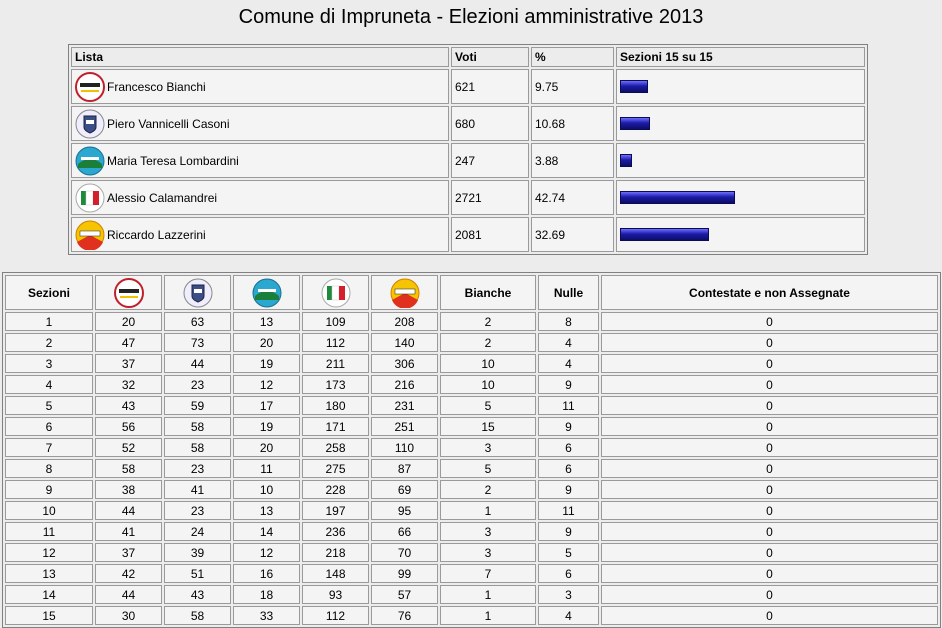 The width and height of the screenshot is (942, 628). I want to click on votes-lazzerini-cell: 99, so click(404, 573).